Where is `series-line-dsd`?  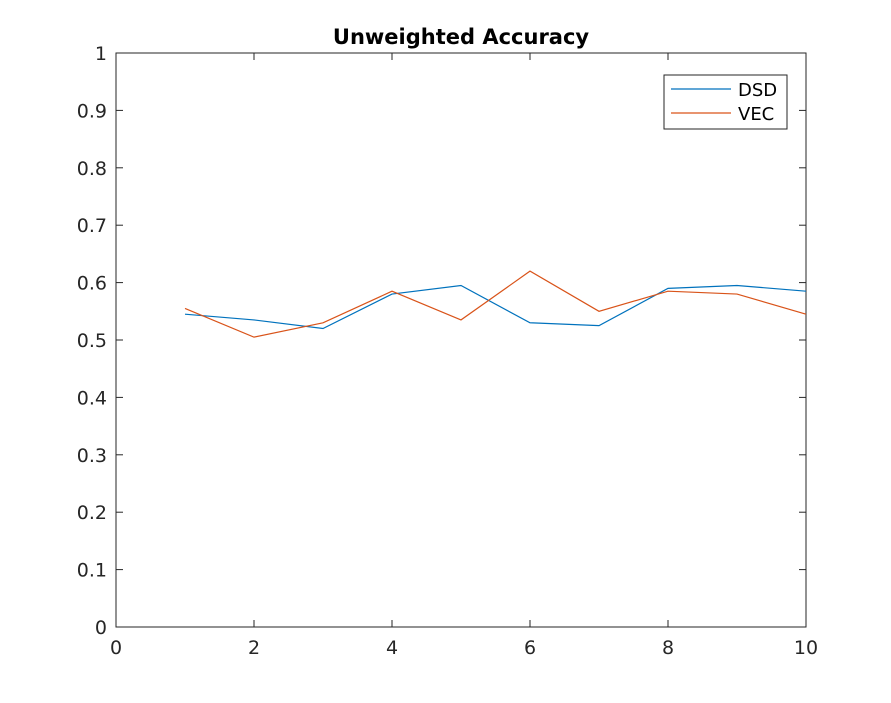 series-line-dsd is located at coordinates (495, 307).